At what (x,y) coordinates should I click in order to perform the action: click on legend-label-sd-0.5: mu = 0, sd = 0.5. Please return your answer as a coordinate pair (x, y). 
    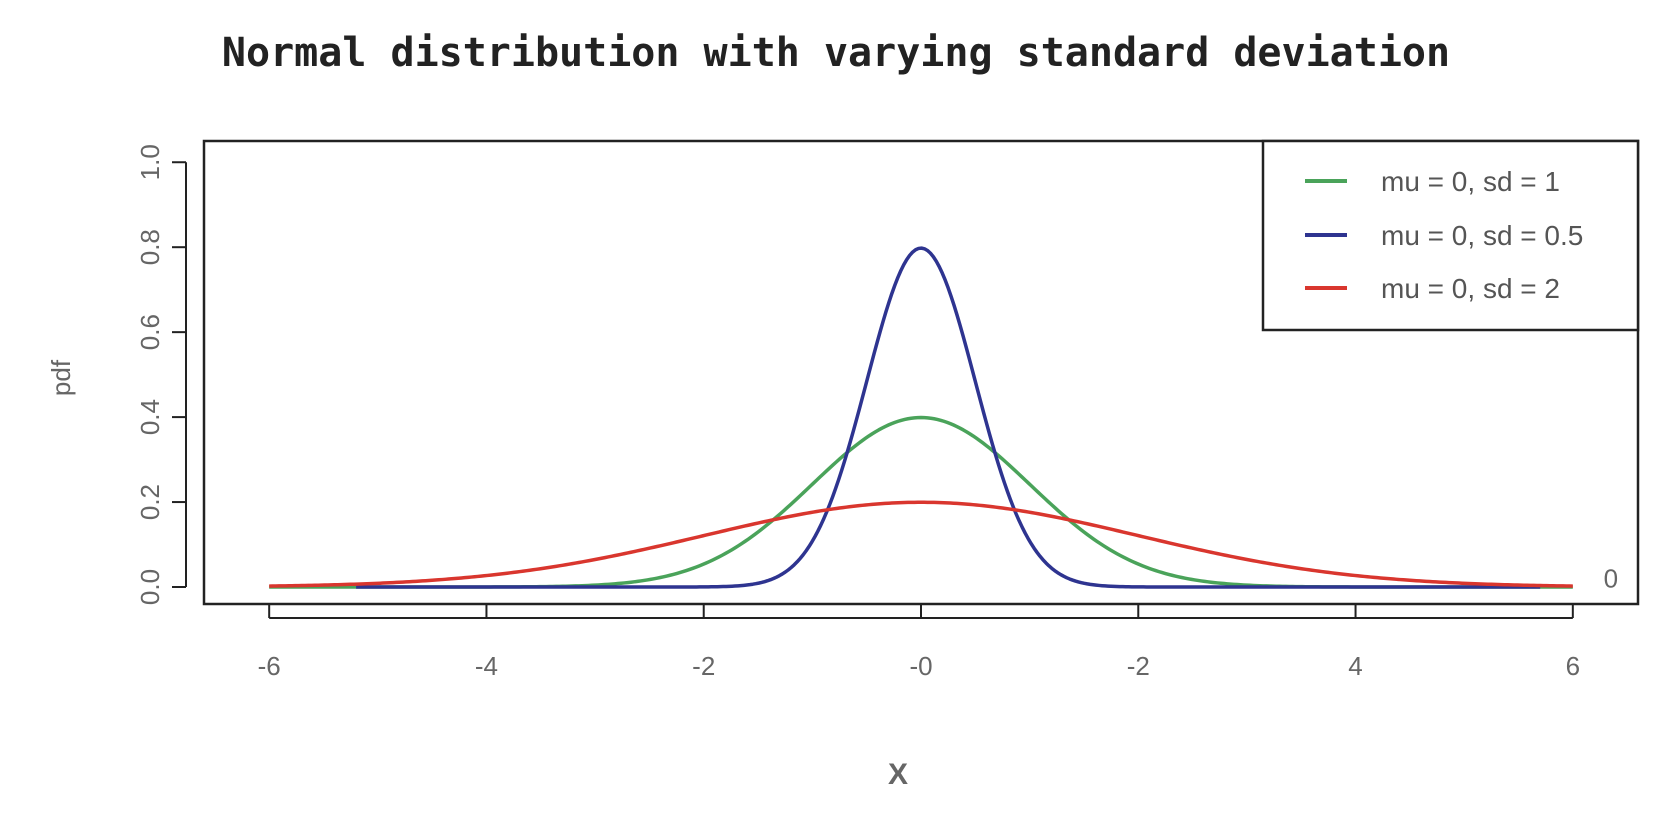
    Looking at the image, I should click on (1482, 235).